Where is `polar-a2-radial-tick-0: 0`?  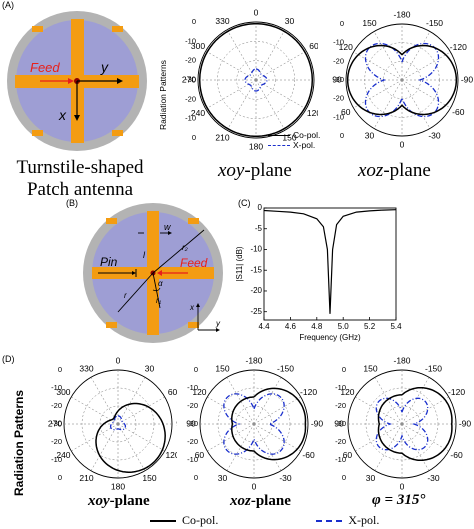 polar-a2-radial-tick-0: 0 is located at coordinates (342, 23).